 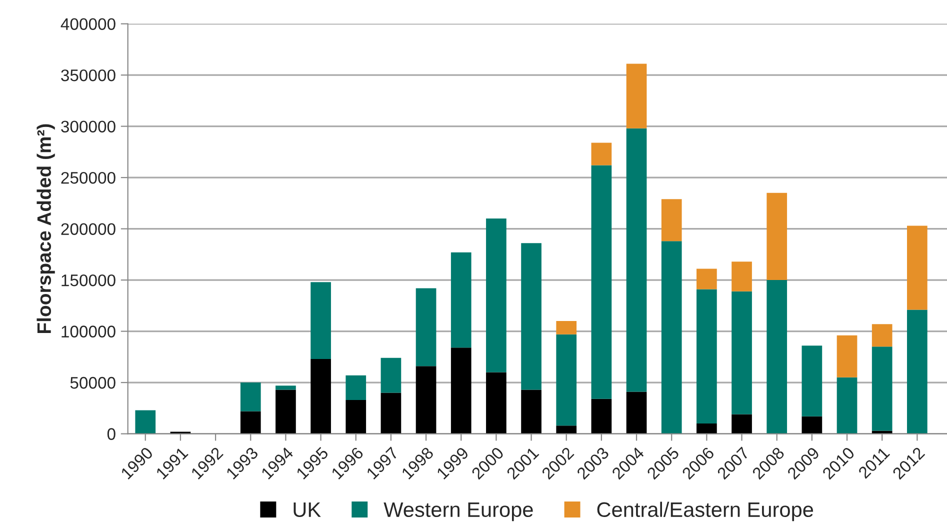 I want to click on legend-label: Central/Eastern Europe, so click(x=705, y=512).